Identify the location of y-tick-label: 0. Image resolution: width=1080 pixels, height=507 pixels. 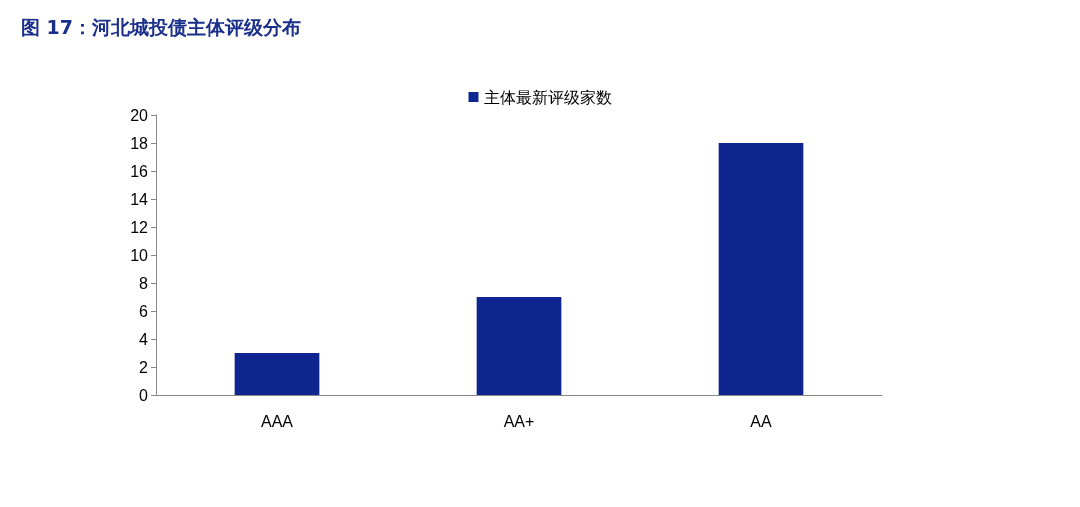
(144, 395).